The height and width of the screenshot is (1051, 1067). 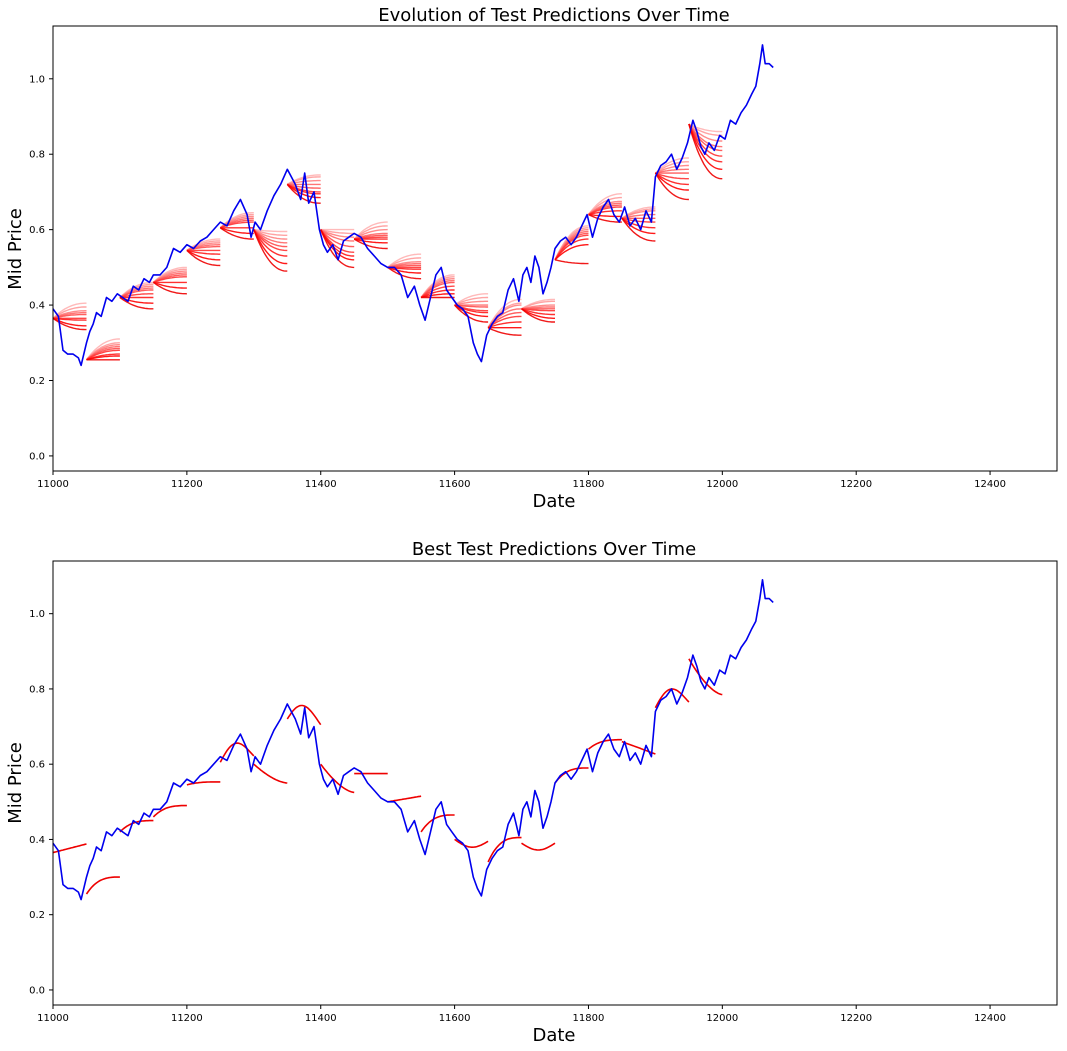 What do you see at coordinates (37, 915) in the screenshot?
I see `y-tick-label: 0.2` at bounding box center [37, 915].